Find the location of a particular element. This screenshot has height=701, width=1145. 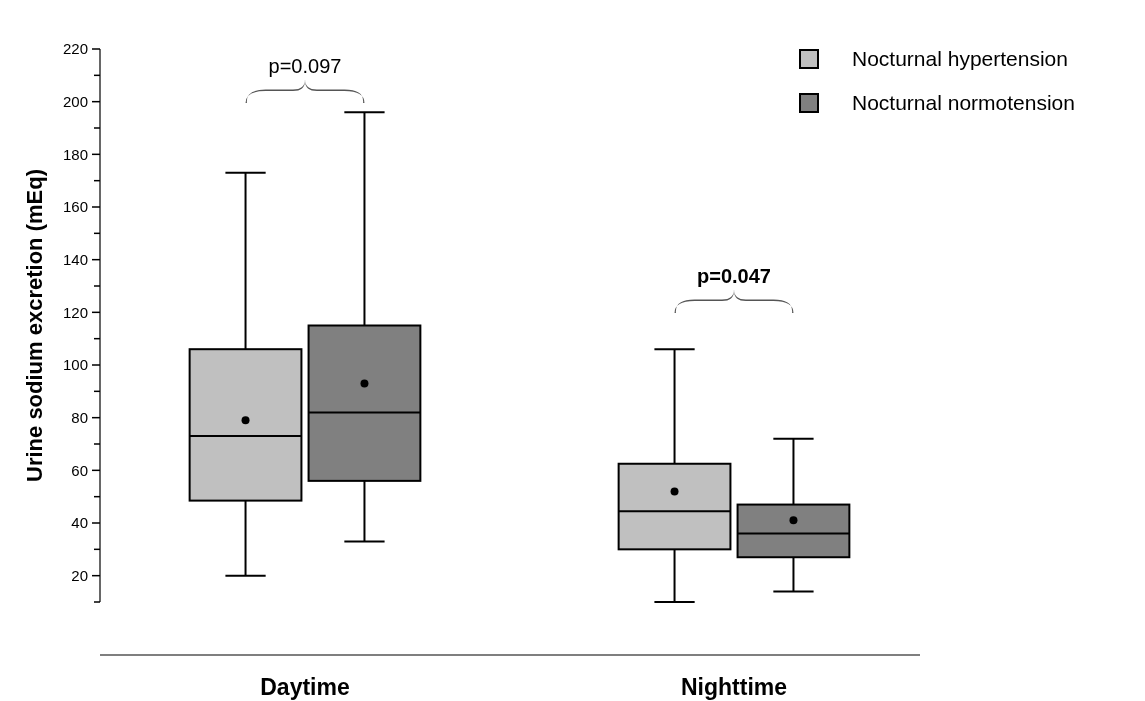

y-tick-label: 100 is located at coordinates (75, 365).